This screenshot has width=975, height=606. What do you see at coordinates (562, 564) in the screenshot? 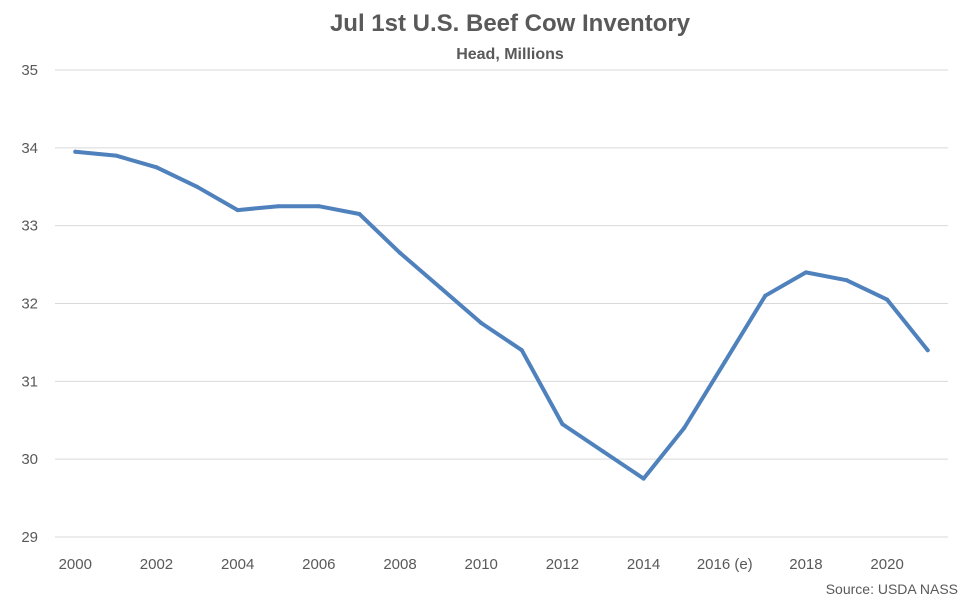
I see `x-tick-label: 2012` at bounding box center [562, 564].